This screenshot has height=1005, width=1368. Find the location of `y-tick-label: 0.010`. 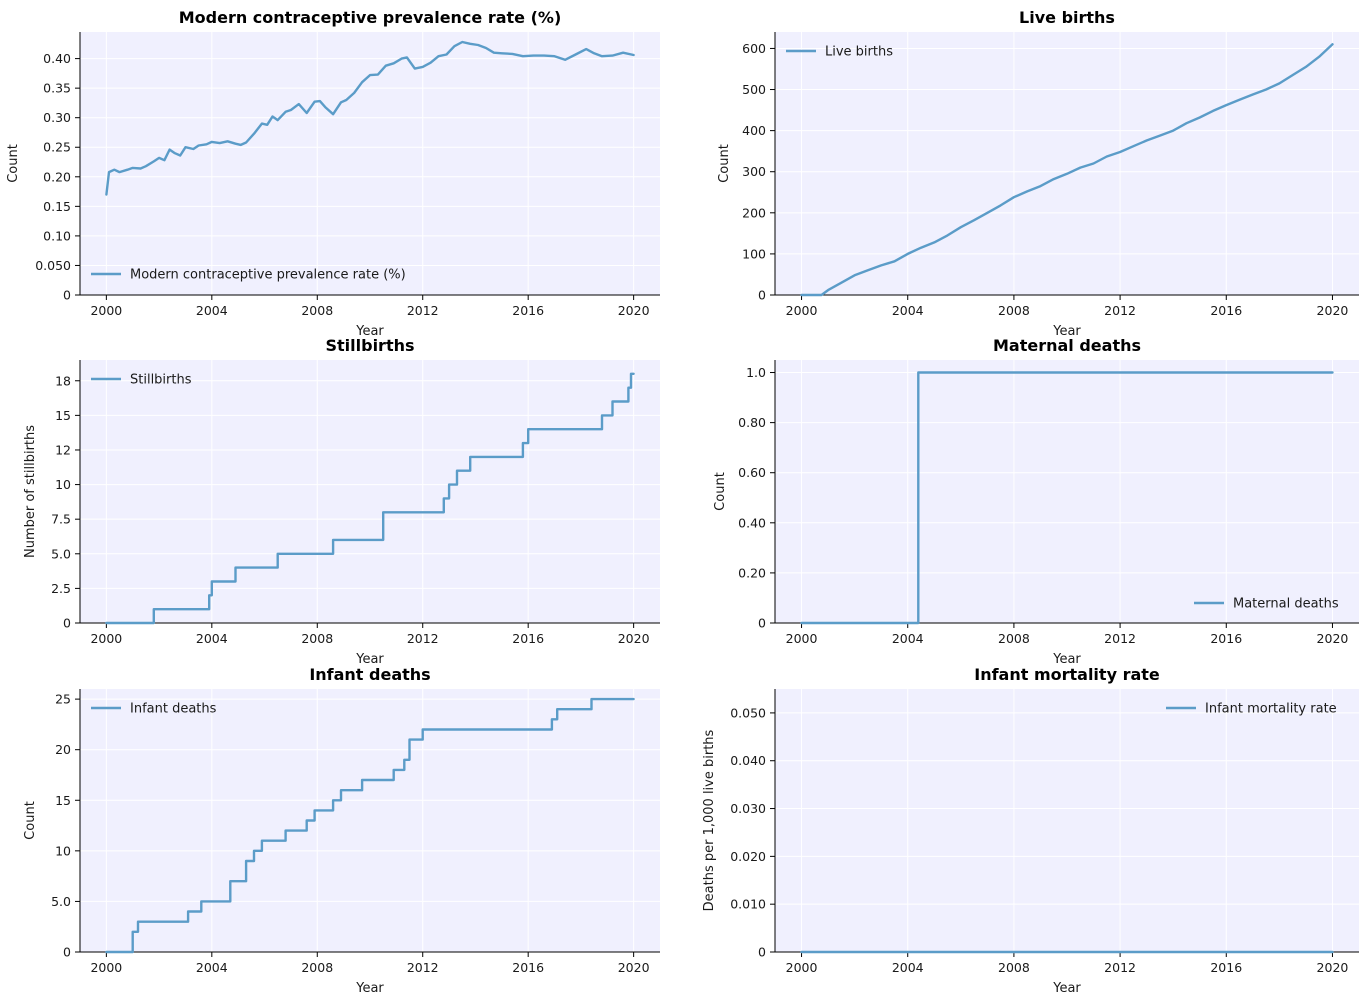

y-tick-label: 0.010 is located at coordinates (748, 904).